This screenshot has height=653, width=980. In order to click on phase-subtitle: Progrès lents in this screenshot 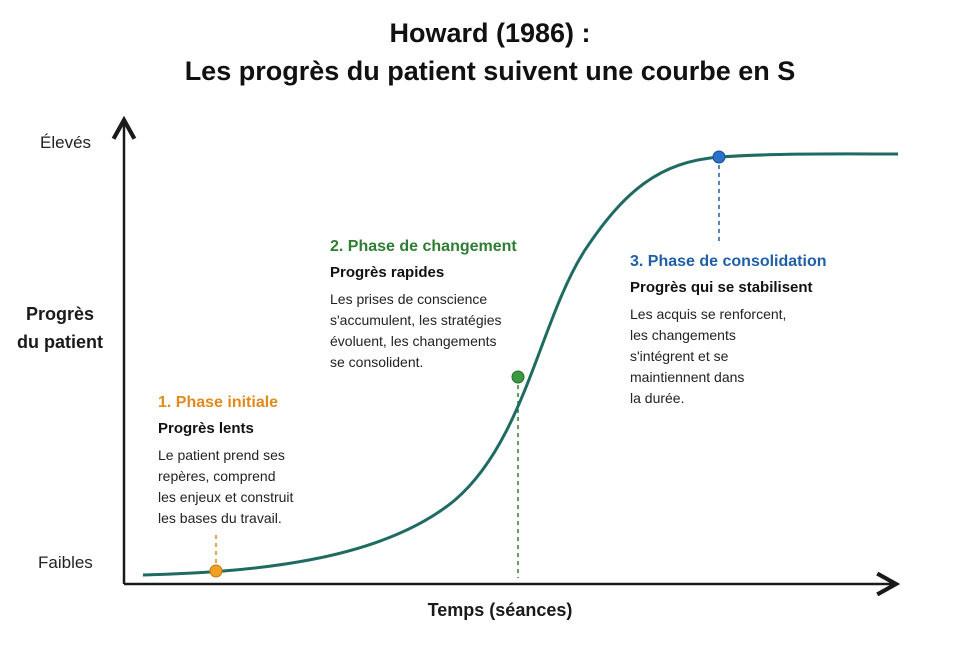, I will do `click(206, 428)`.